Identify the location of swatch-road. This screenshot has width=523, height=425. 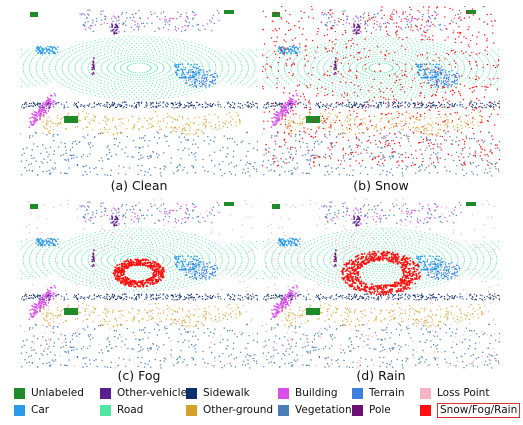
(105, 410).